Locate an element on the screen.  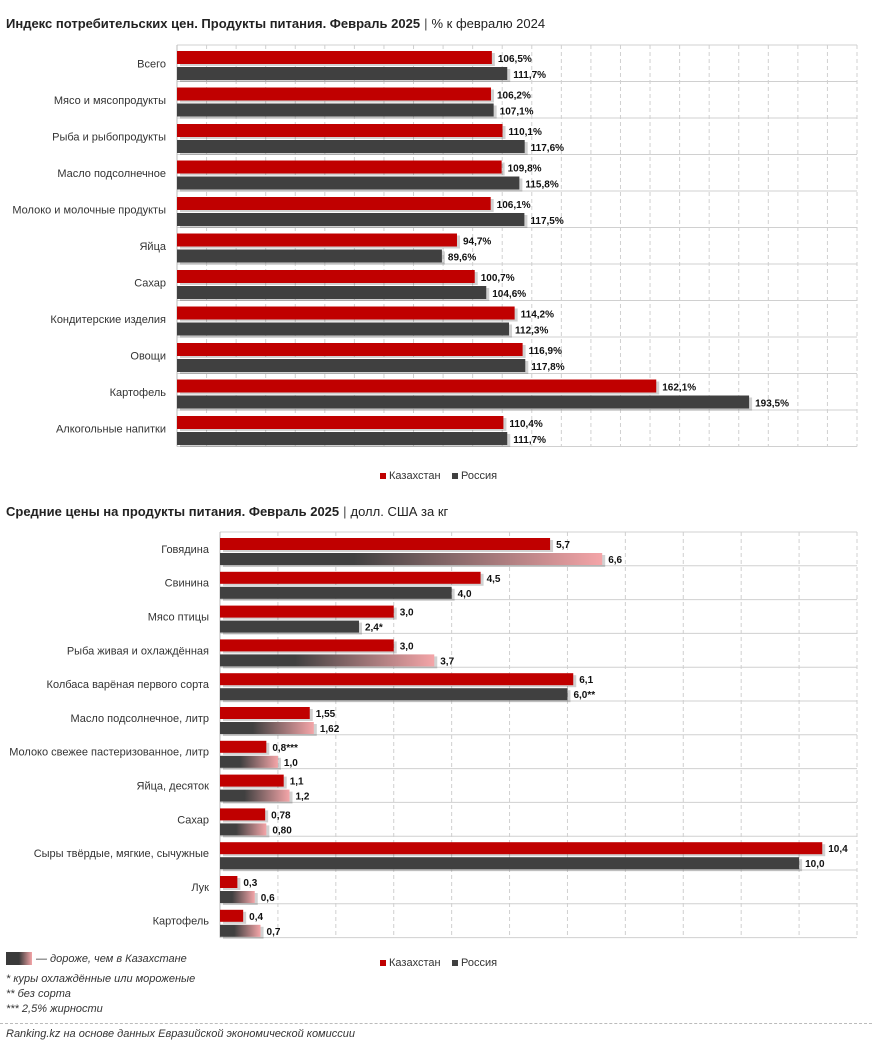
value-label-russia: 2,4* is located at coordinates (374, 628).